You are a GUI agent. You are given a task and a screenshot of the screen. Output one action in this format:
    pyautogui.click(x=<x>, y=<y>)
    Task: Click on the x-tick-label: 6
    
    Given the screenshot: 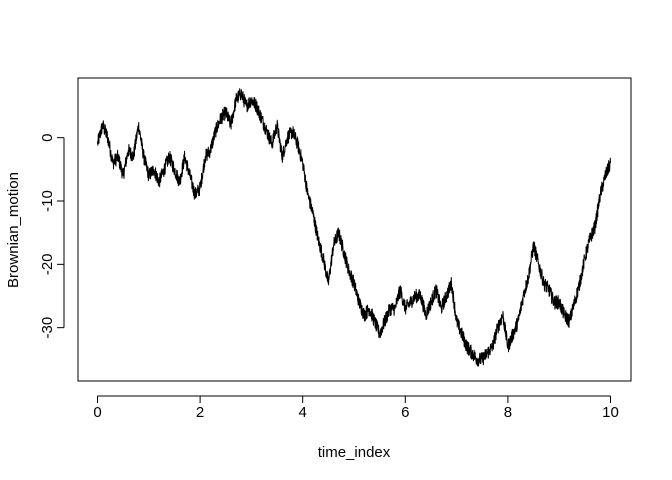 What is the action you would take?
    pyautogui.click(x=405, y=412)
    